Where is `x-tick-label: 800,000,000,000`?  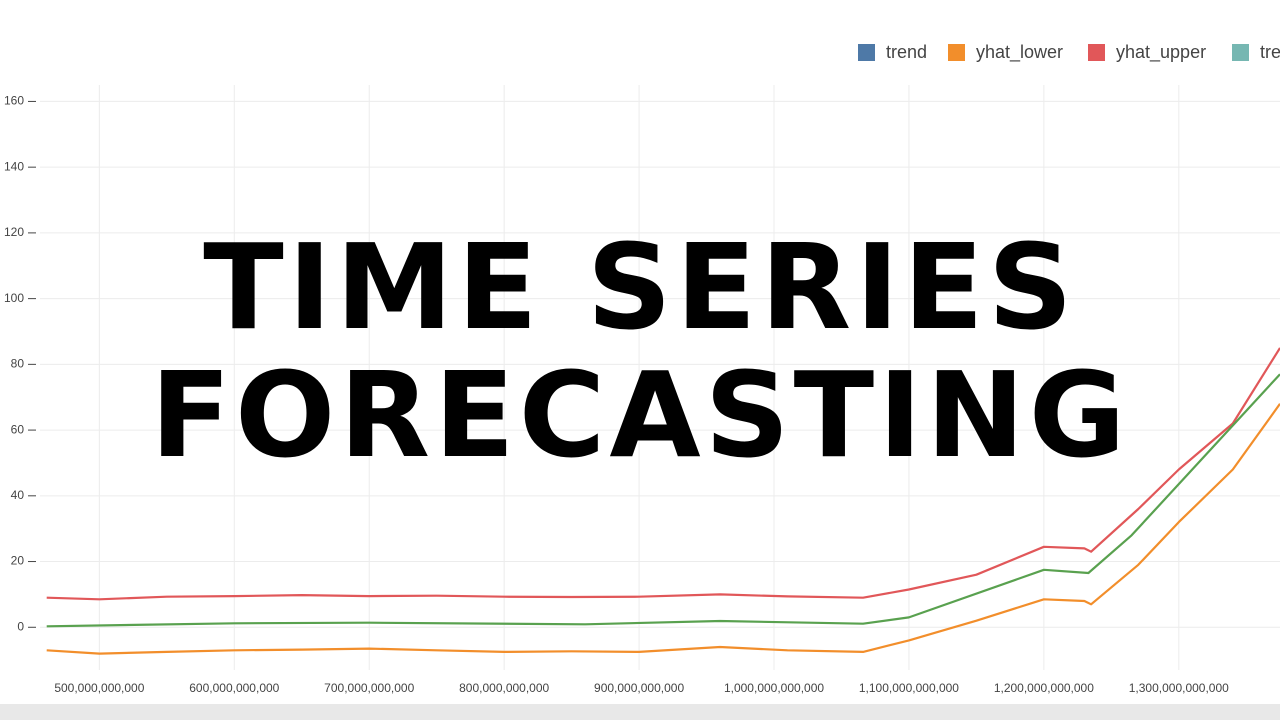 x-tick-label: 800,000,000,000 is located at coordinates (504, 688).